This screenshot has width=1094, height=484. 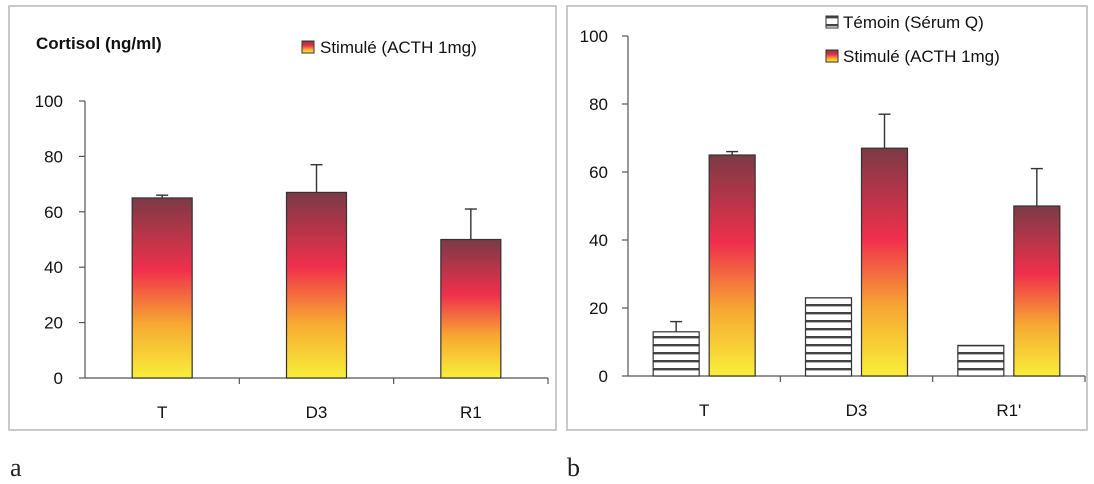 What do you see at coordinates (921, 56) in the screenshot?
I see `legend-b-label-stimulated: Stimulé (ACTH 1mg)` at bounding box center [921, 56].